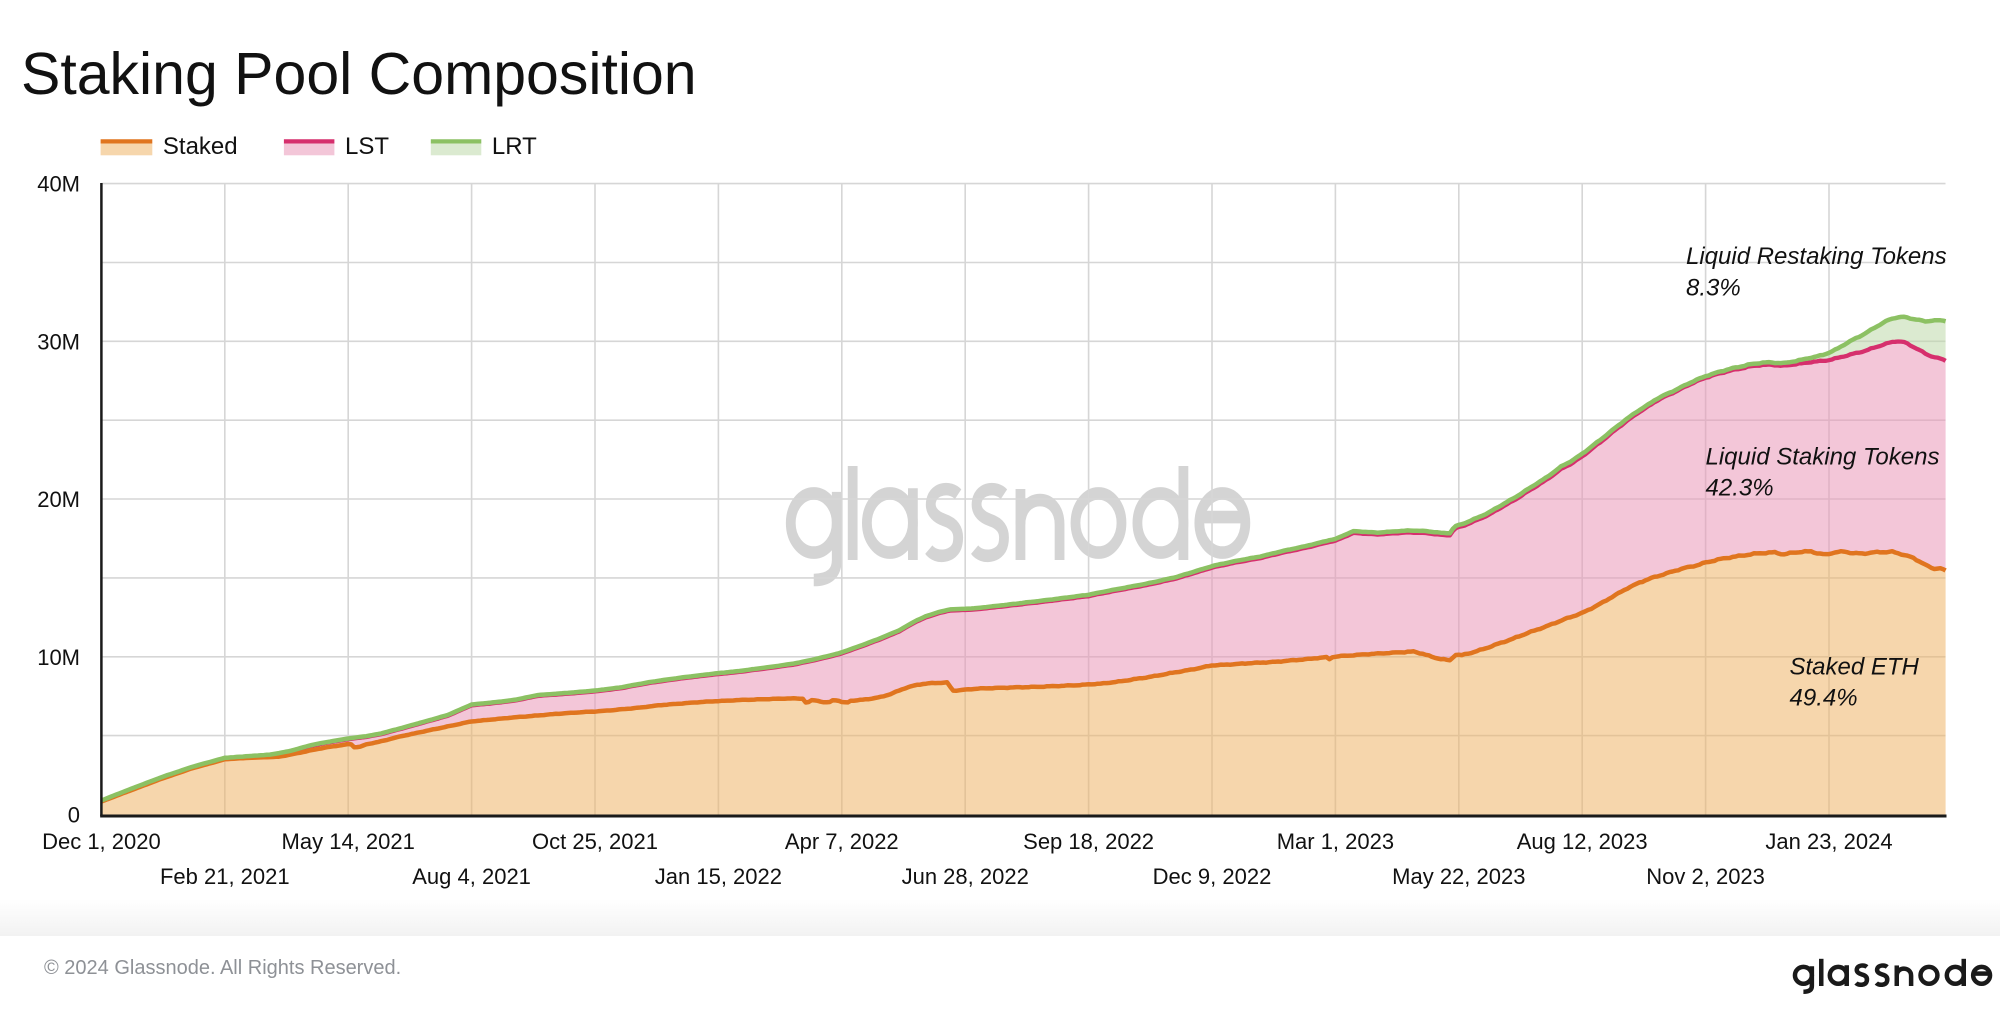 The width and height of the screenshot is (2000, 1026). What do you see at coordinates (222, 968) in the screenshot?
I see `svg-text:© 2024 Glassnode. All Rights R: © 2024 Glassnode. All Rights Reserved.` at bounding box center [222, 968].